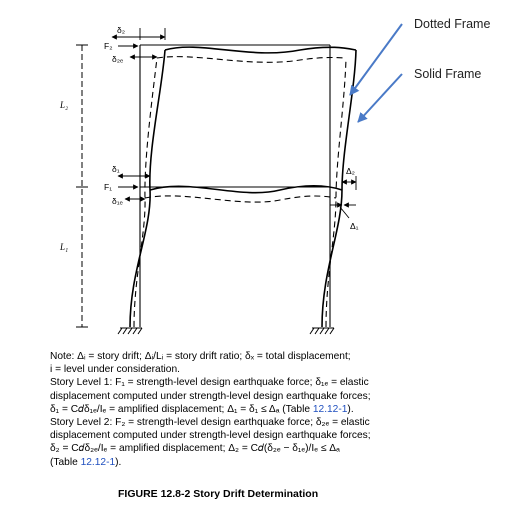  What do you see at coordinates (63, 247) in the screenshot?
I see `l1-label: L₁` at bounding box center [63, 247].